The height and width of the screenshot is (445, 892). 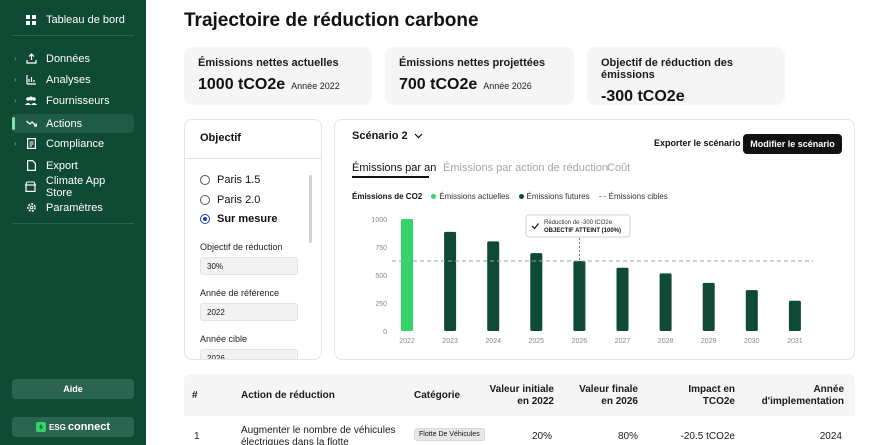 I want to click on x-tick-label: 2024, so click(x=493, y=341).